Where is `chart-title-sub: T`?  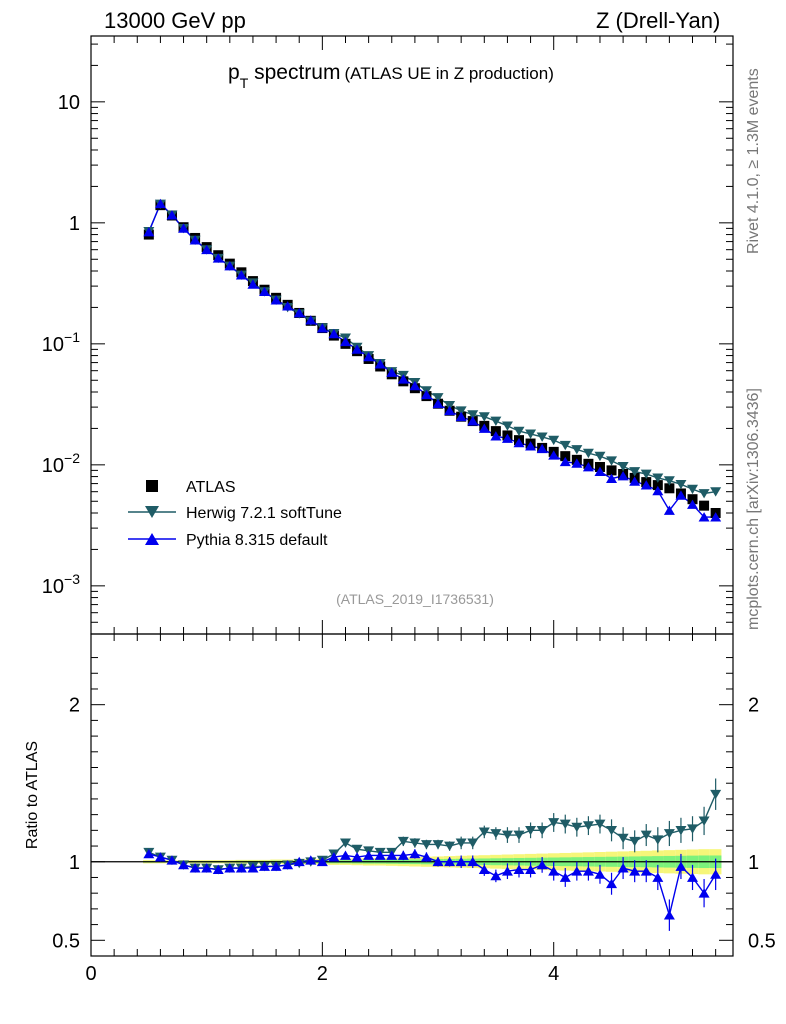
chart-title-sub: T is located at coordinates (244, 83).